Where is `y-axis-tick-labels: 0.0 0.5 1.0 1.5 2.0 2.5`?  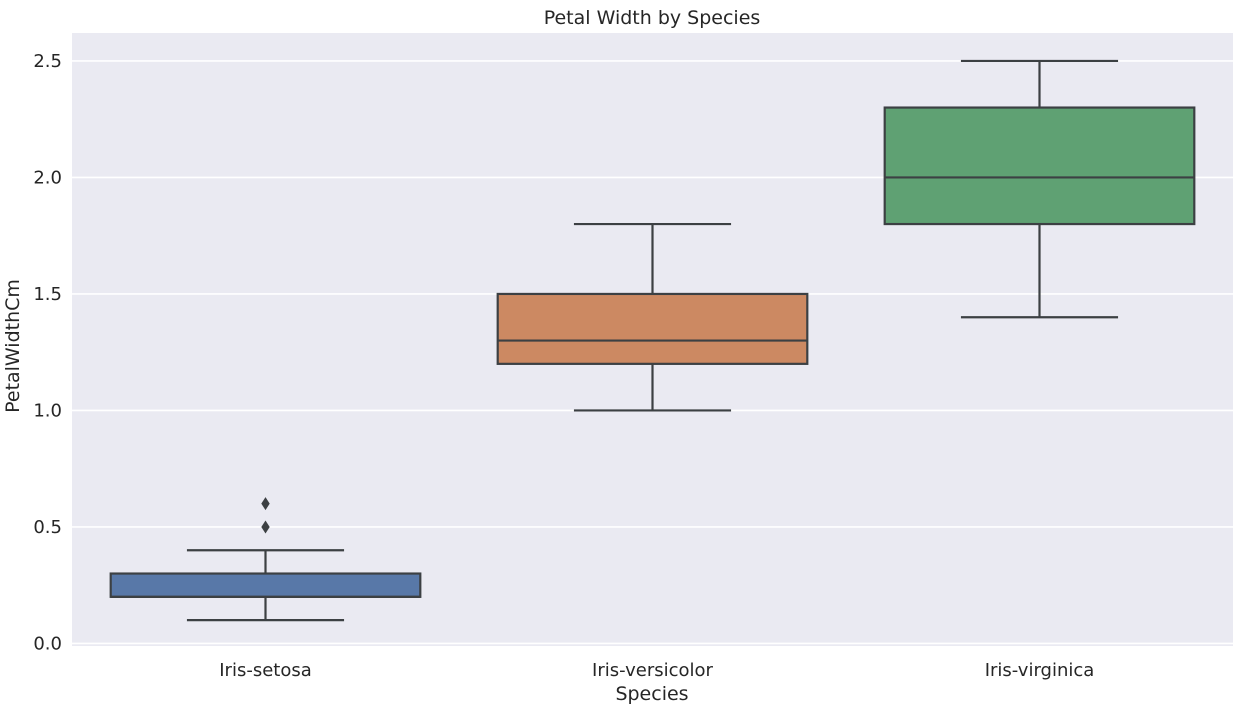 y-axis-tick-labels: 0.0 0.5 1.0 1.5 2.0 2.5 is located at coordinates (47, 352).